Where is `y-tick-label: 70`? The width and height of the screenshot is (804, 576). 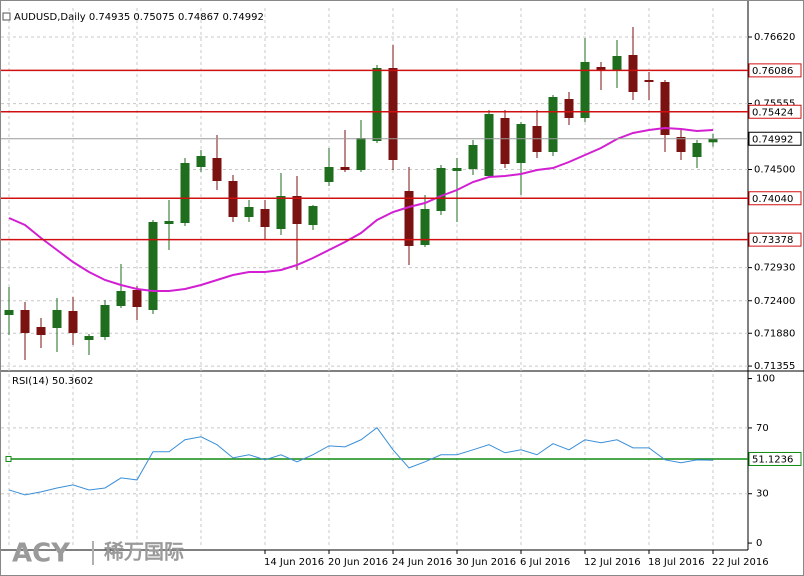 y-tick-label: 70 is located at coordinates (762, 428).